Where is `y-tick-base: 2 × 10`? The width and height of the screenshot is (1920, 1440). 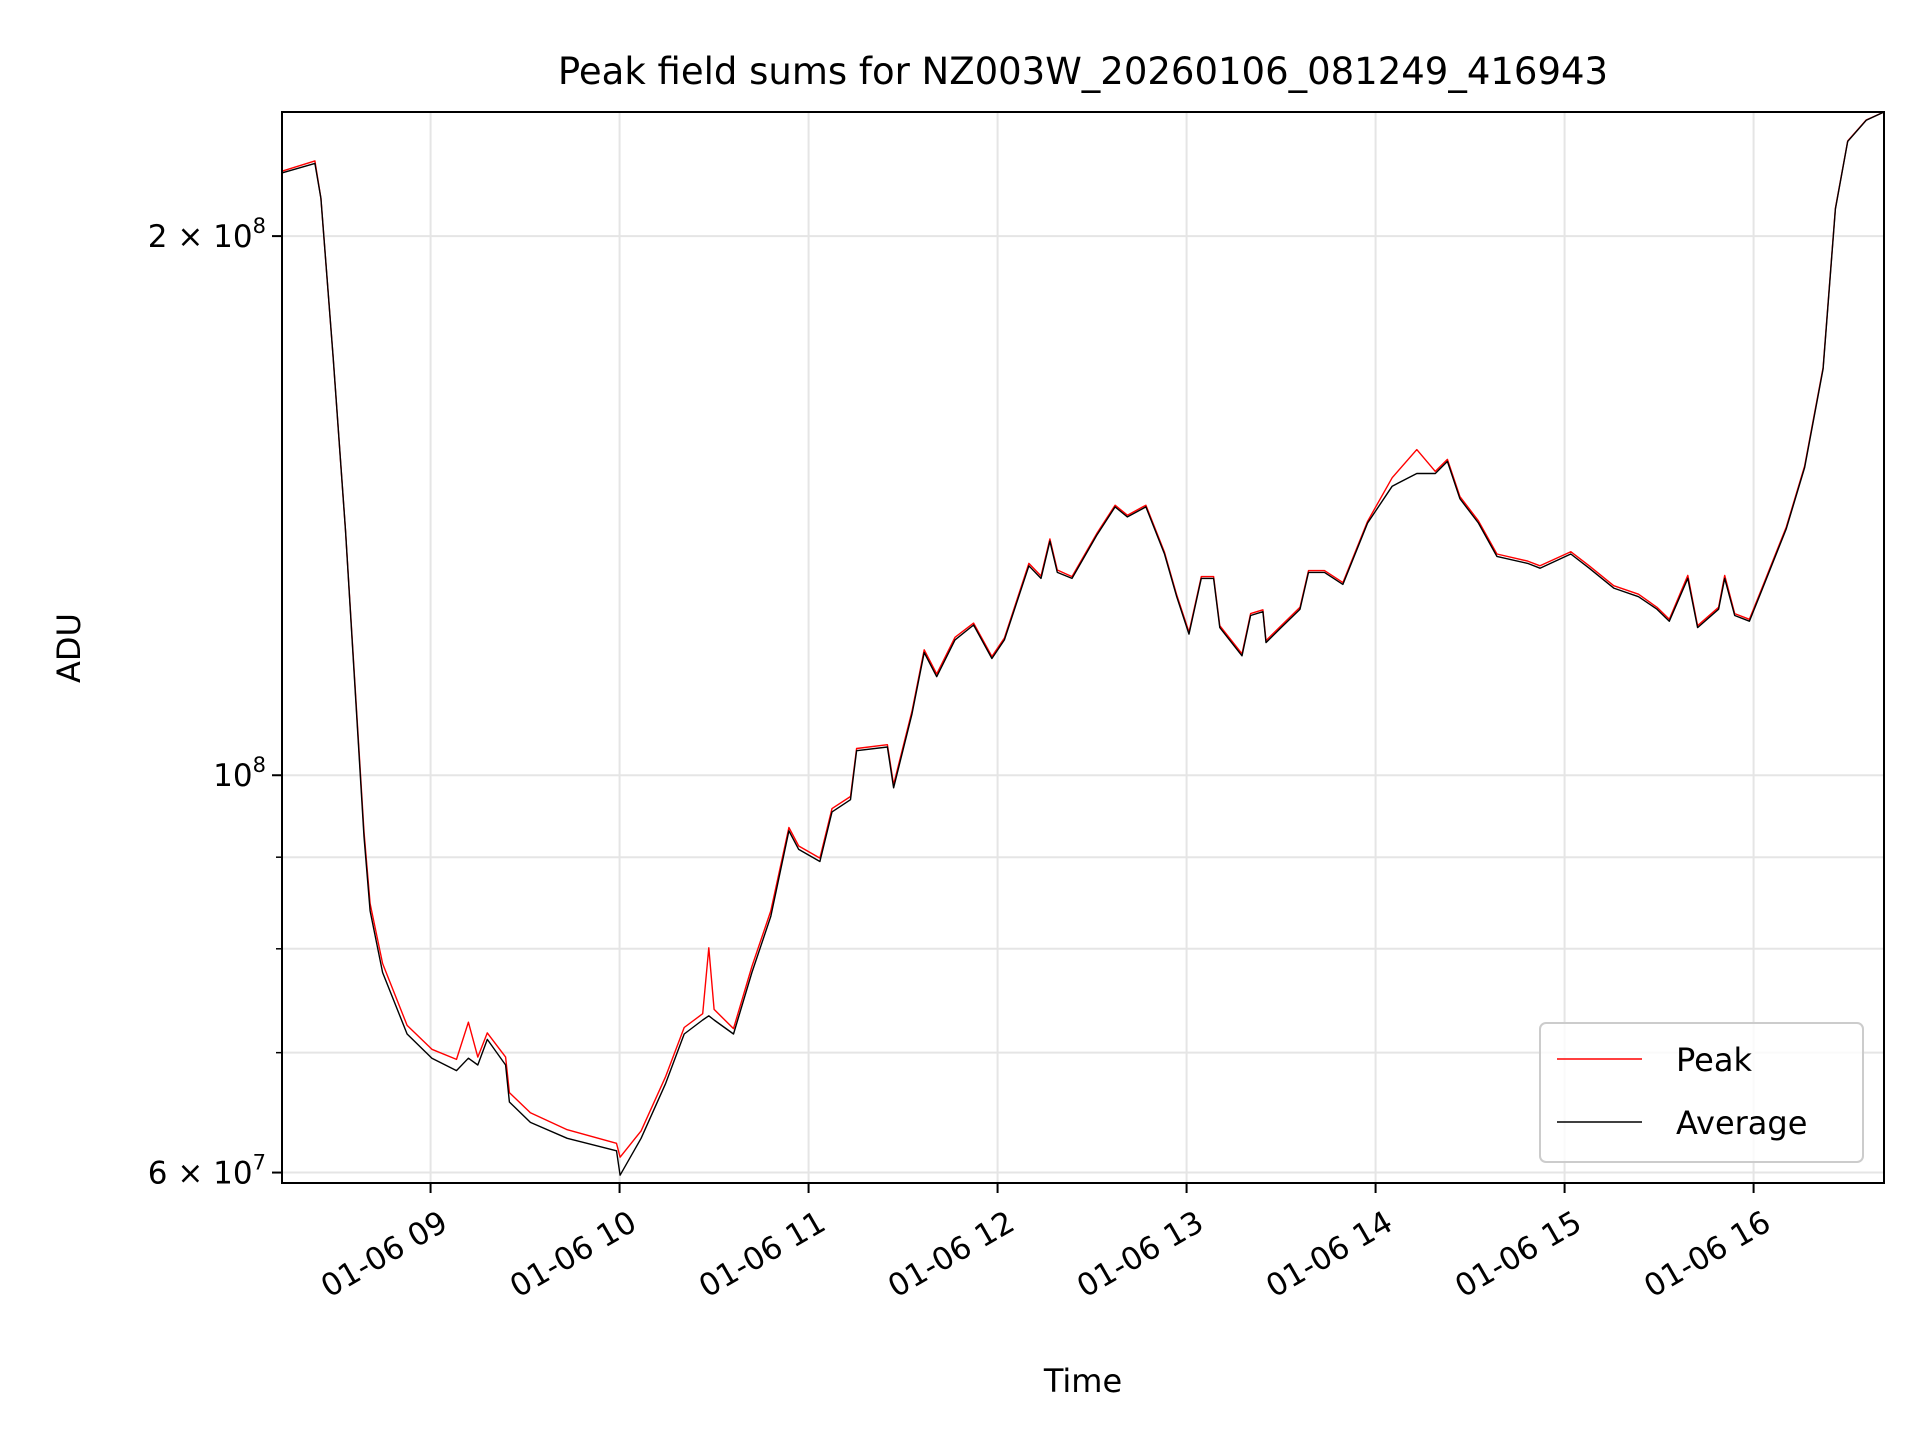
y-tick-base: 2 × 10 is located at coordinates (200, 237).